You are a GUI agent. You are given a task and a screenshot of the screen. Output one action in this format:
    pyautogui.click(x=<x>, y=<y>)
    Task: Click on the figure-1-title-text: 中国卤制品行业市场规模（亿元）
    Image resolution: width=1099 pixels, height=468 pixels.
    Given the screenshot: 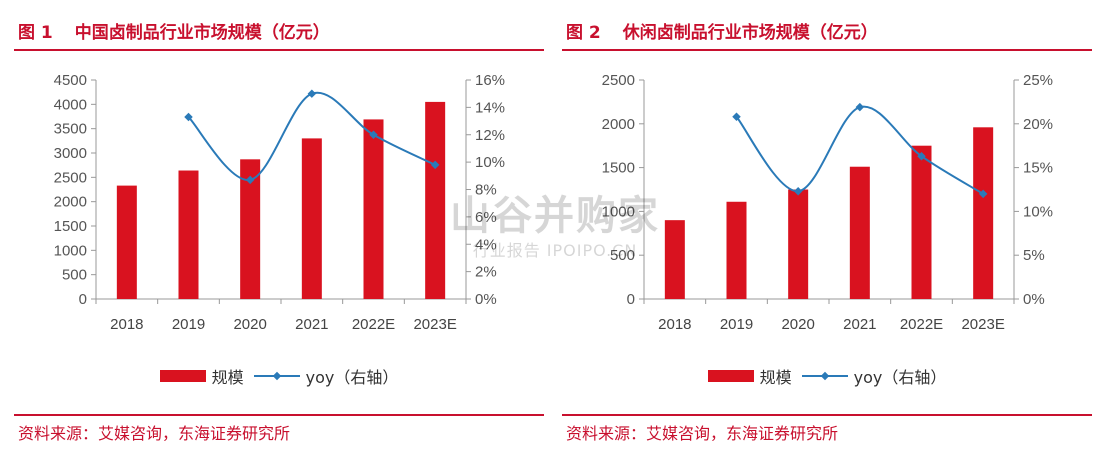 What is the action you would take?
    pyautogui.click(x=202, y=33)
    